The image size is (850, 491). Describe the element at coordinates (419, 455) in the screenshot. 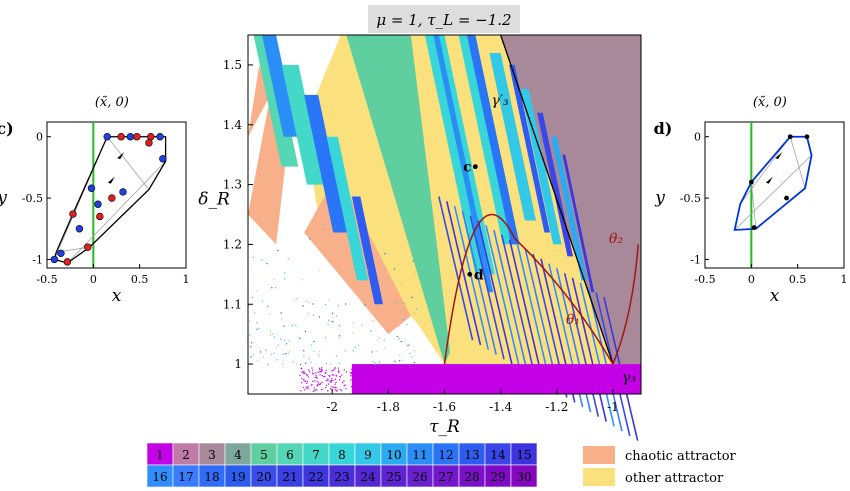

I see `period-swatch-label-11: 11` at that location.